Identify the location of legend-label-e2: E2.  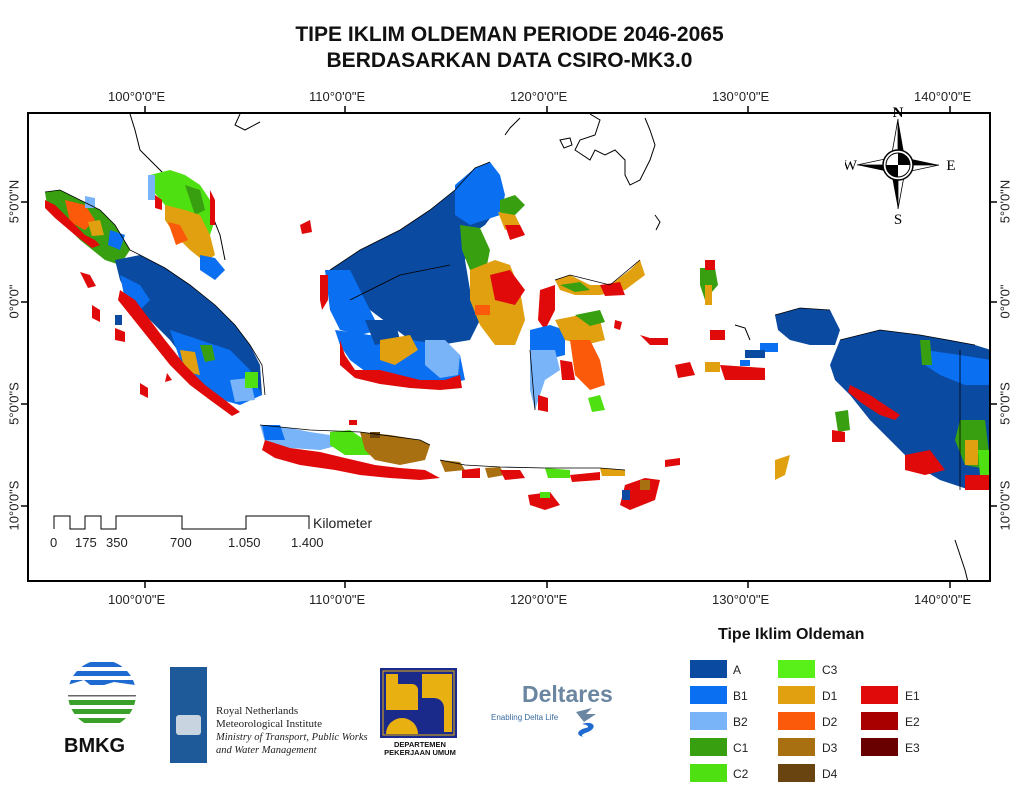
(912, 722).